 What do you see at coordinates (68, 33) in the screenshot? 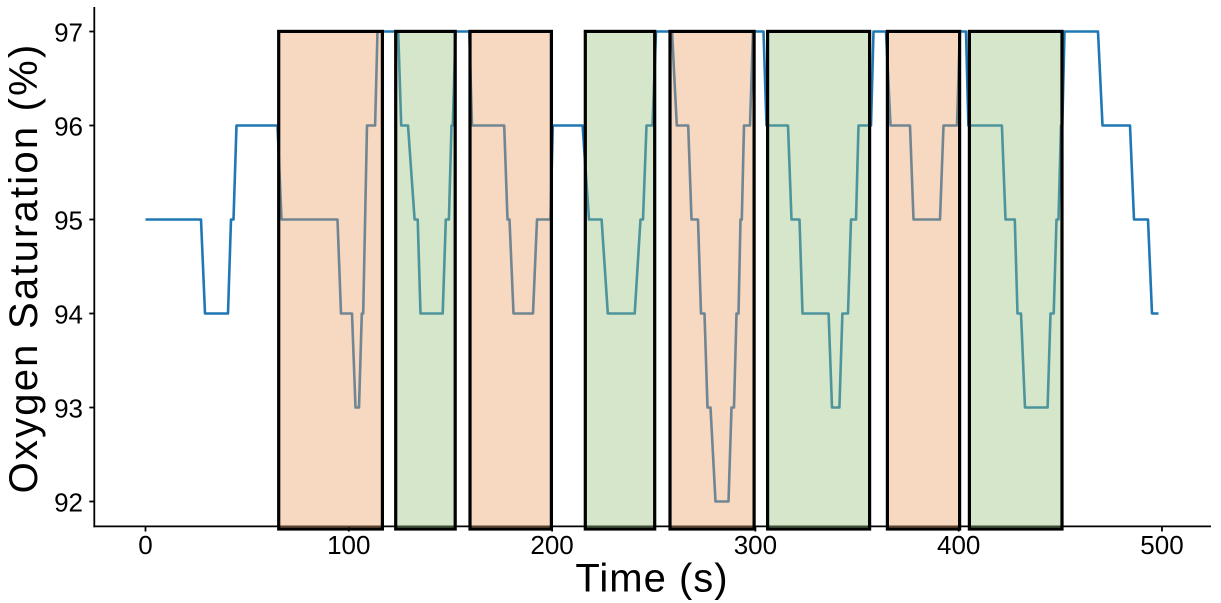
I see `svg-text: 97` at bounding box center [68, 33].